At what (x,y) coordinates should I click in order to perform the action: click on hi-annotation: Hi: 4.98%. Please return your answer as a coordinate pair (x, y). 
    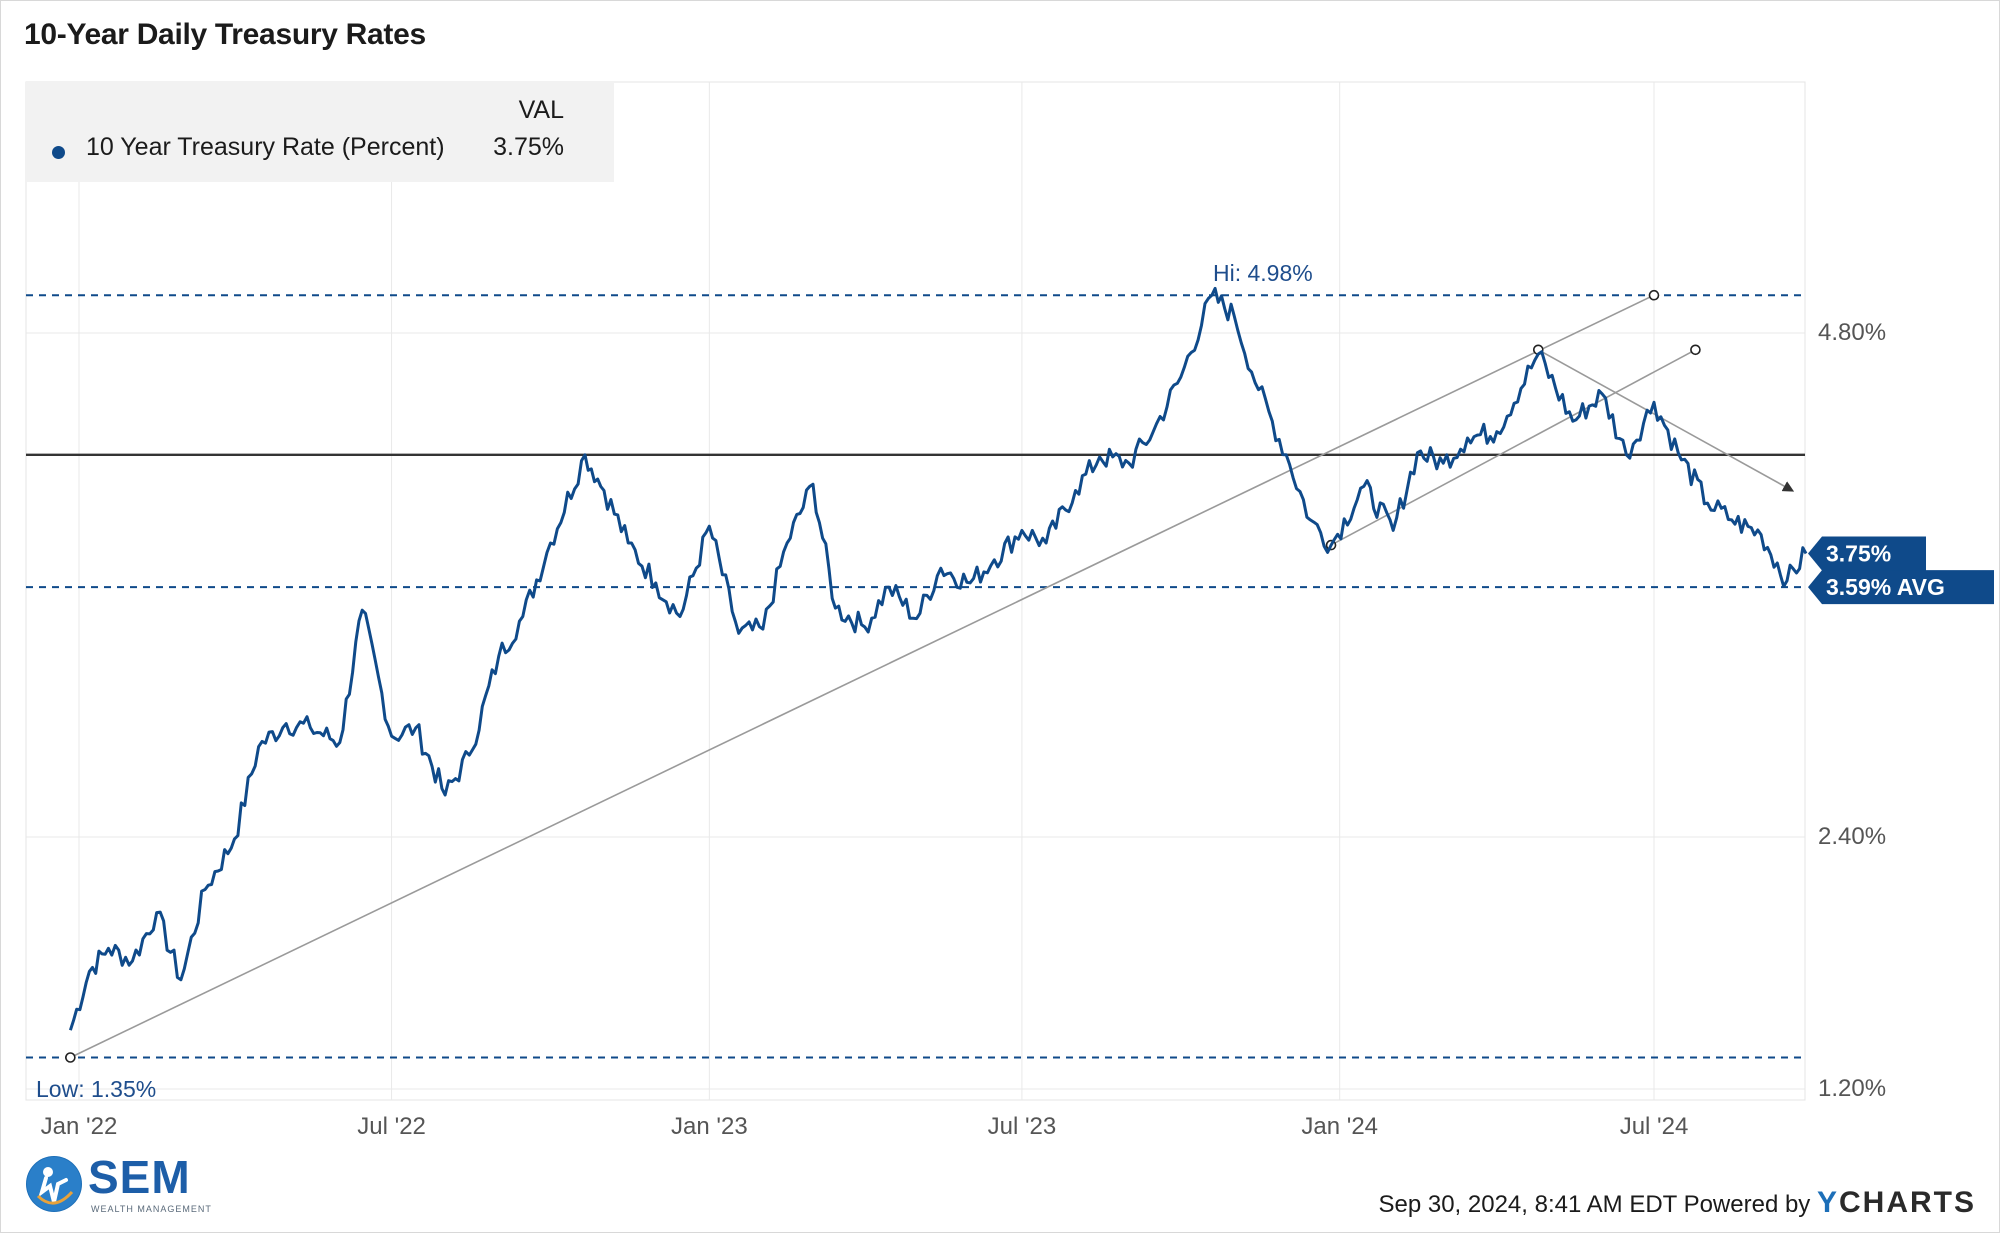
    Looking at the image, I should click on (1263, 273).